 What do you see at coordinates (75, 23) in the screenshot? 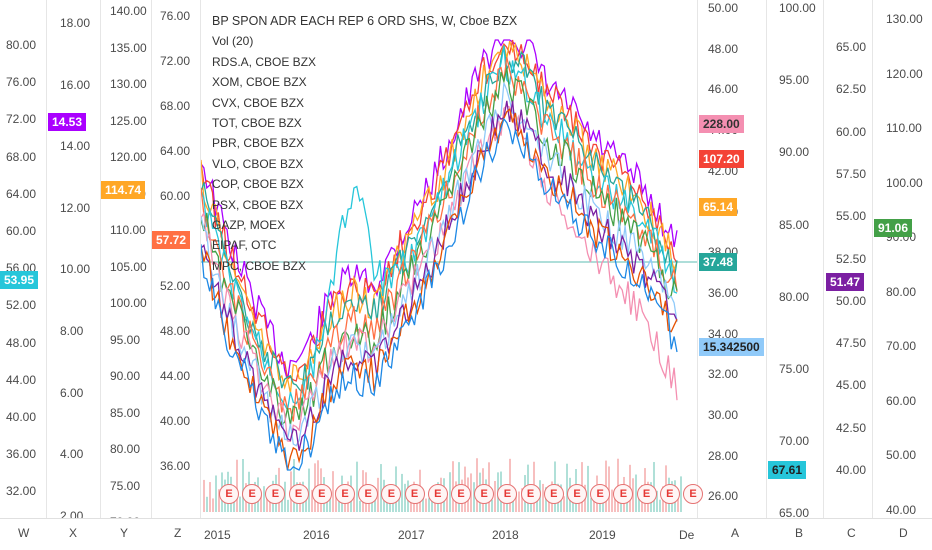
I see `tick-x: 18.00` at bounding box center [75, 23].